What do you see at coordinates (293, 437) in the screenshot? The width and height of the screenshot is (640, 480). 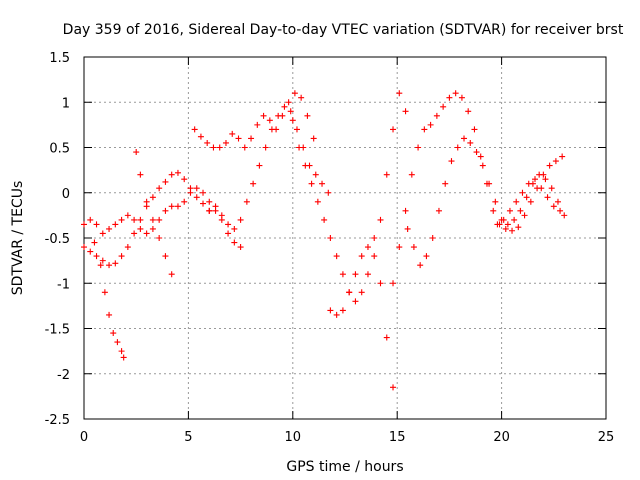 I see `x-tick-label: 10` at bounding box center [293, 437].